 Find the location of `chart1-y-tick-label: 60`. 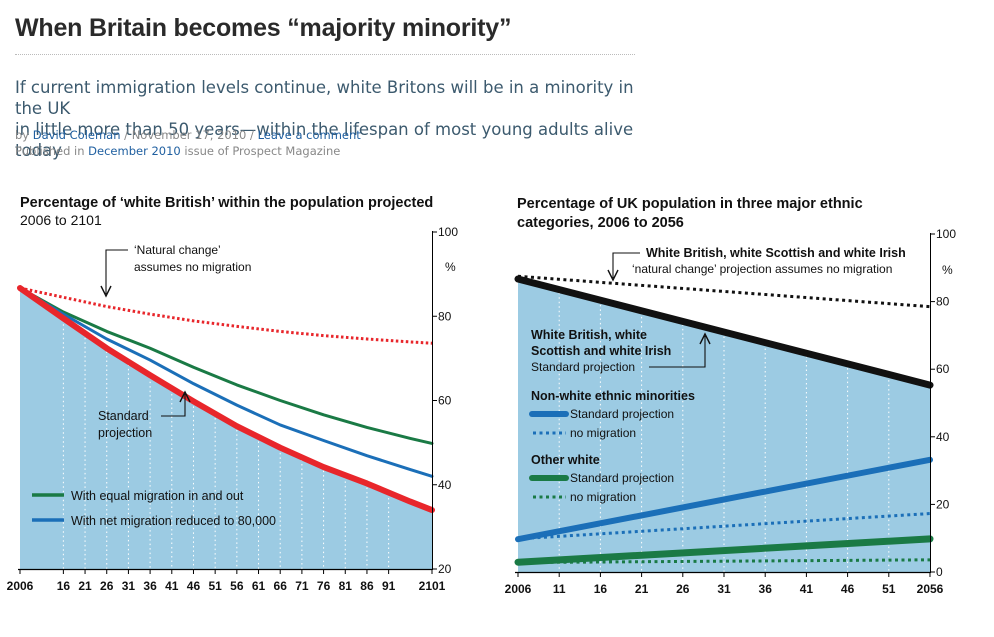

chart1-y-tick-label: 60 is located at coordinates (445, 401).